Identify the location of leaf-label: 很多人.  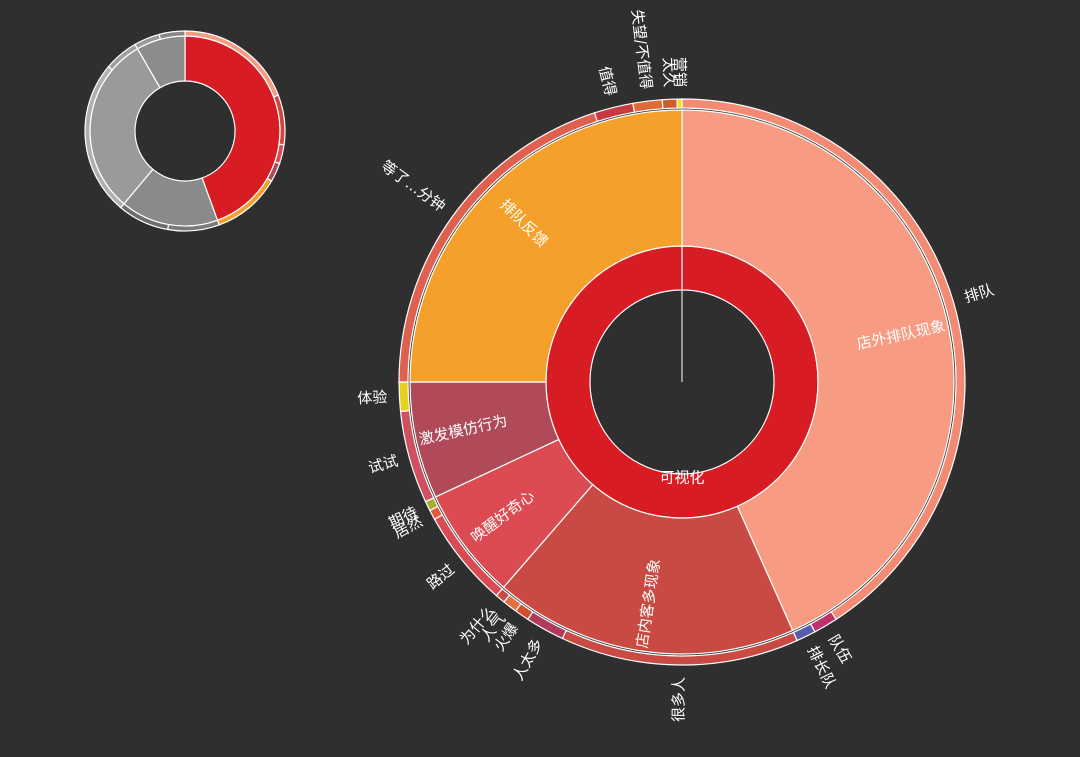
(679, 699).